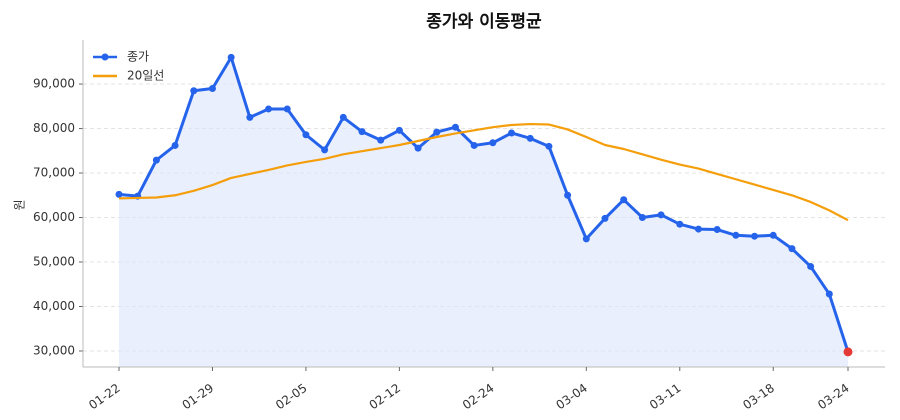  I want to click on y-tick-label: 40,000, so click(54, 306).